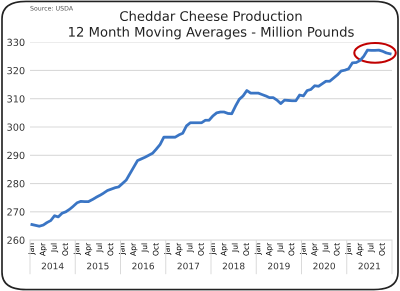  I want to click on y-tick-label: 290, so click(15, 156).